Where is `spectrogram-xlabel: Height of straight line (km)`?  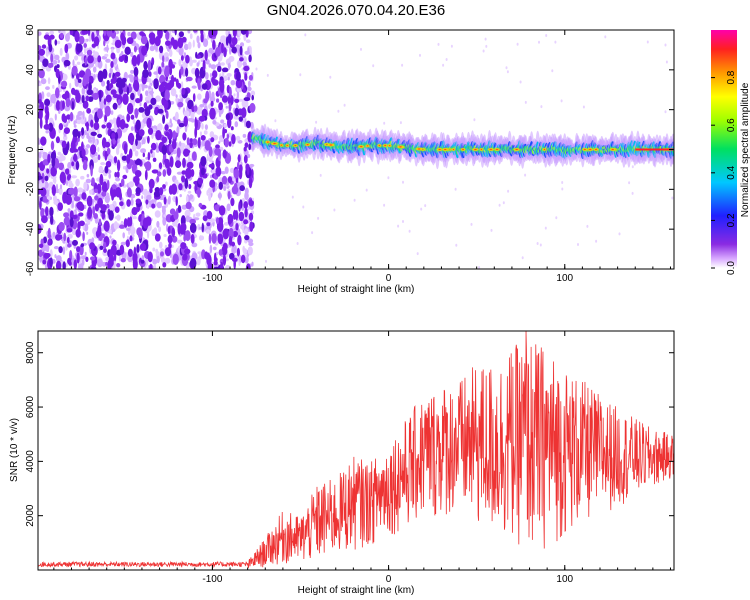
spectrogram-xlabel: Height of straight line (km) is located at coordinates (356, 289).